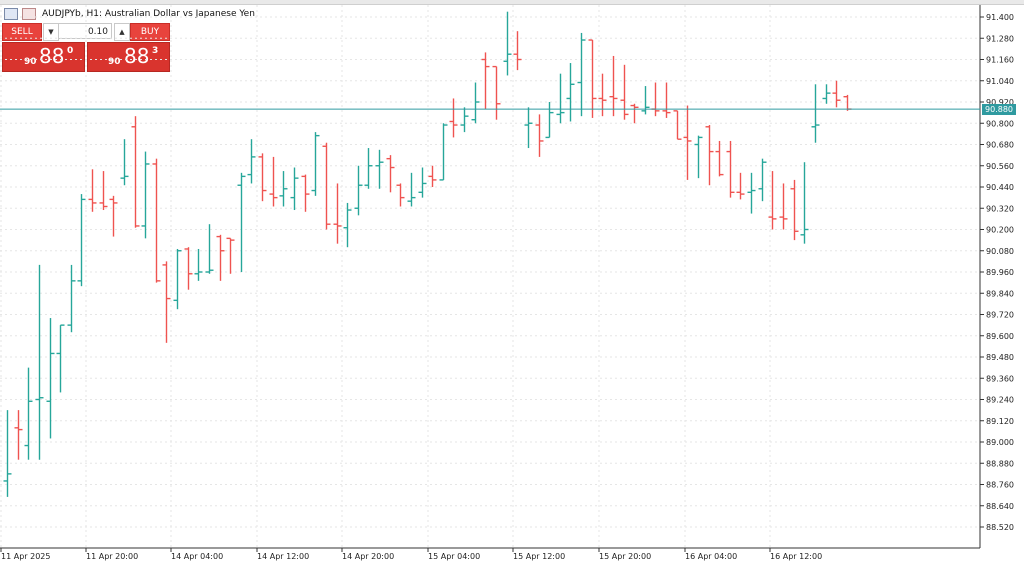  Describe the element at coordinates (1000, 208) in the screenshot. I see `price-tick-label: 90.320` at that location.